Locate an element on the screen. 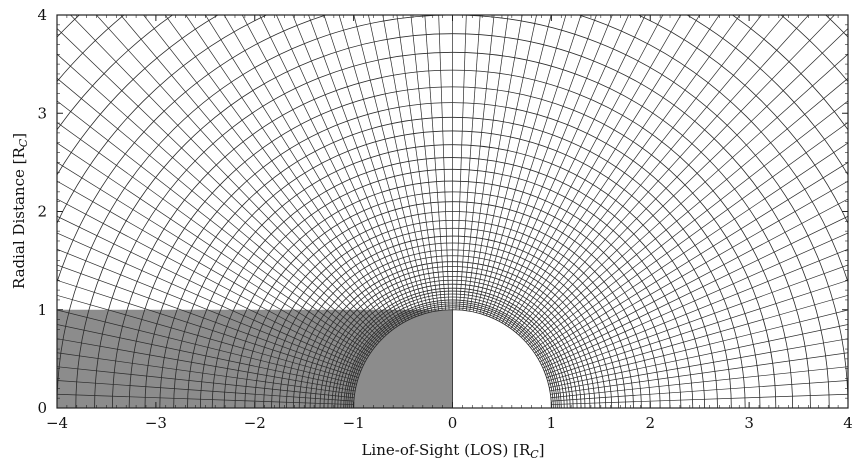  x-tick-label: 0 is located at coordinates (453, 423).